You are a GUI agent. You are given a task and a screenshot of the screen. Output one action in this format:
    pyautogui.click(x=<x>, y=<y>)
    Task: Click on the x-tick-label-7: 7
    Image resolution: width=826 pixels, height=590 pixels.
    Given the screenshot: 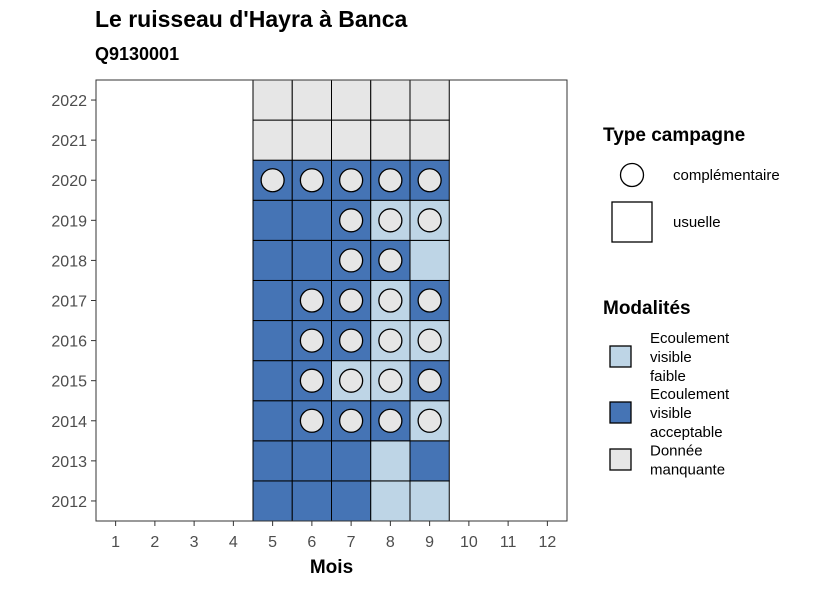 What is the action you would take?
    pyautogui.click(x=351, y=542)
    